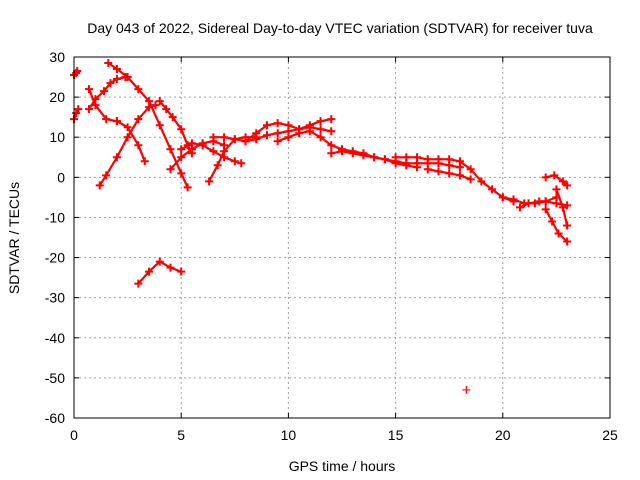  What do you see at coordinates (289, 435) in the screenshot?
I see `x-tick-label: 10` at bounding box center [289, 435].